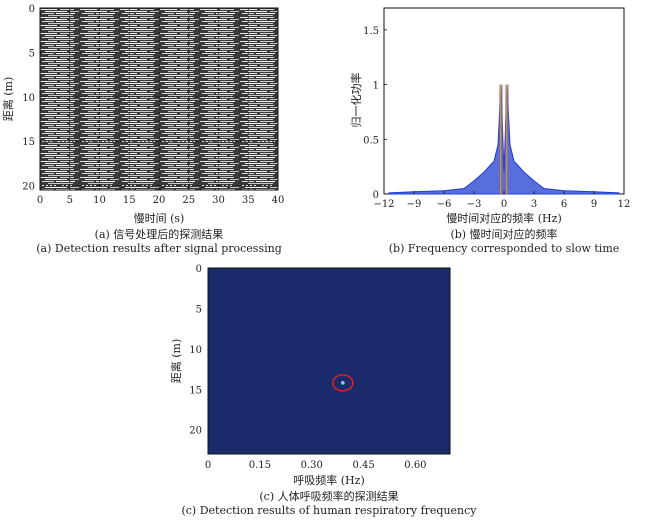  What do you see at coordinates (504, 139) in the screenshot?
I see `panel-b-spectrum` at bounding box center [504, 139].